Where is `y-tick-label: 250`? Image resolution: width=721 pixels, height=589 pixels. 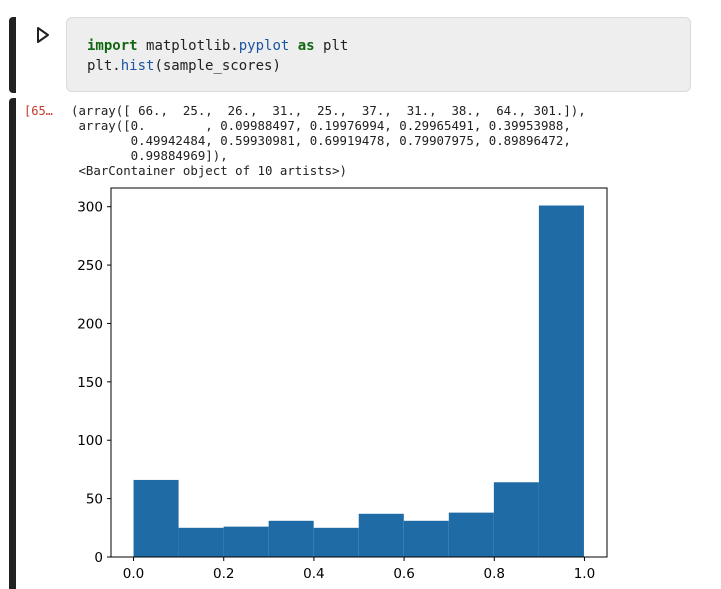
y-tick-label: 250 is located at coordinates (90, 266).